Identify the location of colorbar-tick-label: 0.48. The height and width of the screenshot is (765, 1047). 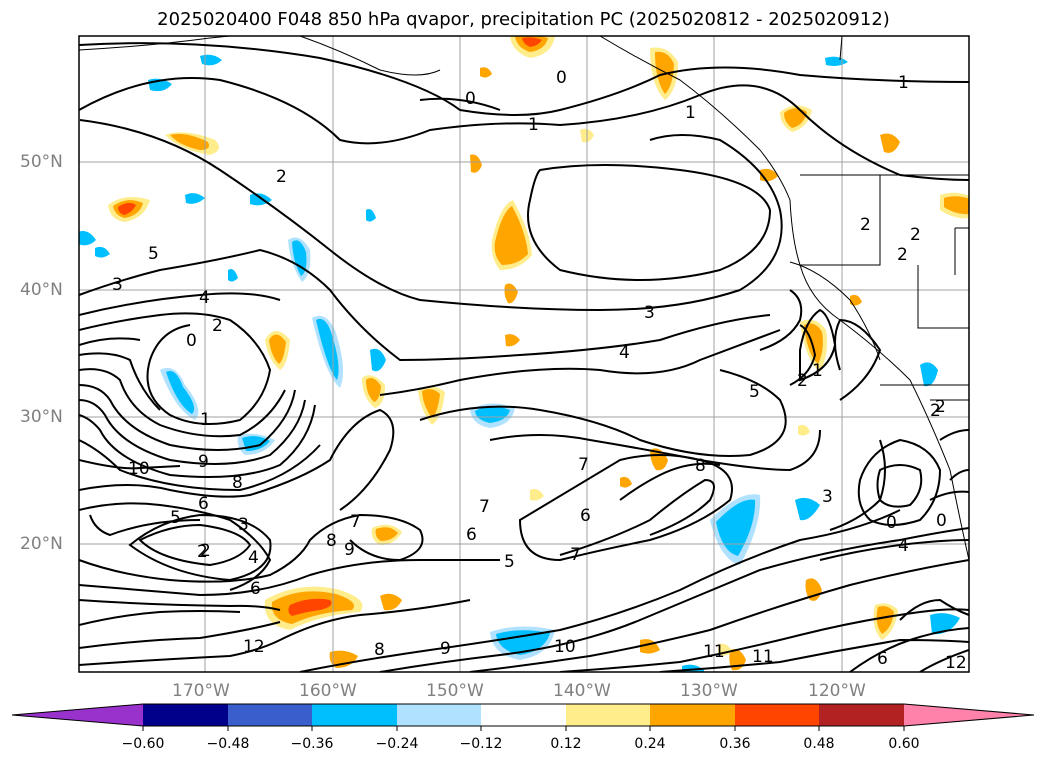
(819, 744).